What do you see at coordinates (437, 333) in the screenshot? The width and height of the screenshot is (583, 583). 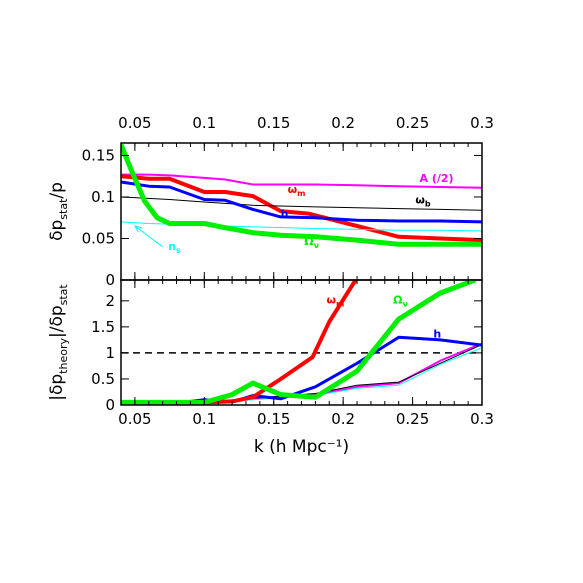 I see `lower-label-h: h` at bounding box center [437, 333].